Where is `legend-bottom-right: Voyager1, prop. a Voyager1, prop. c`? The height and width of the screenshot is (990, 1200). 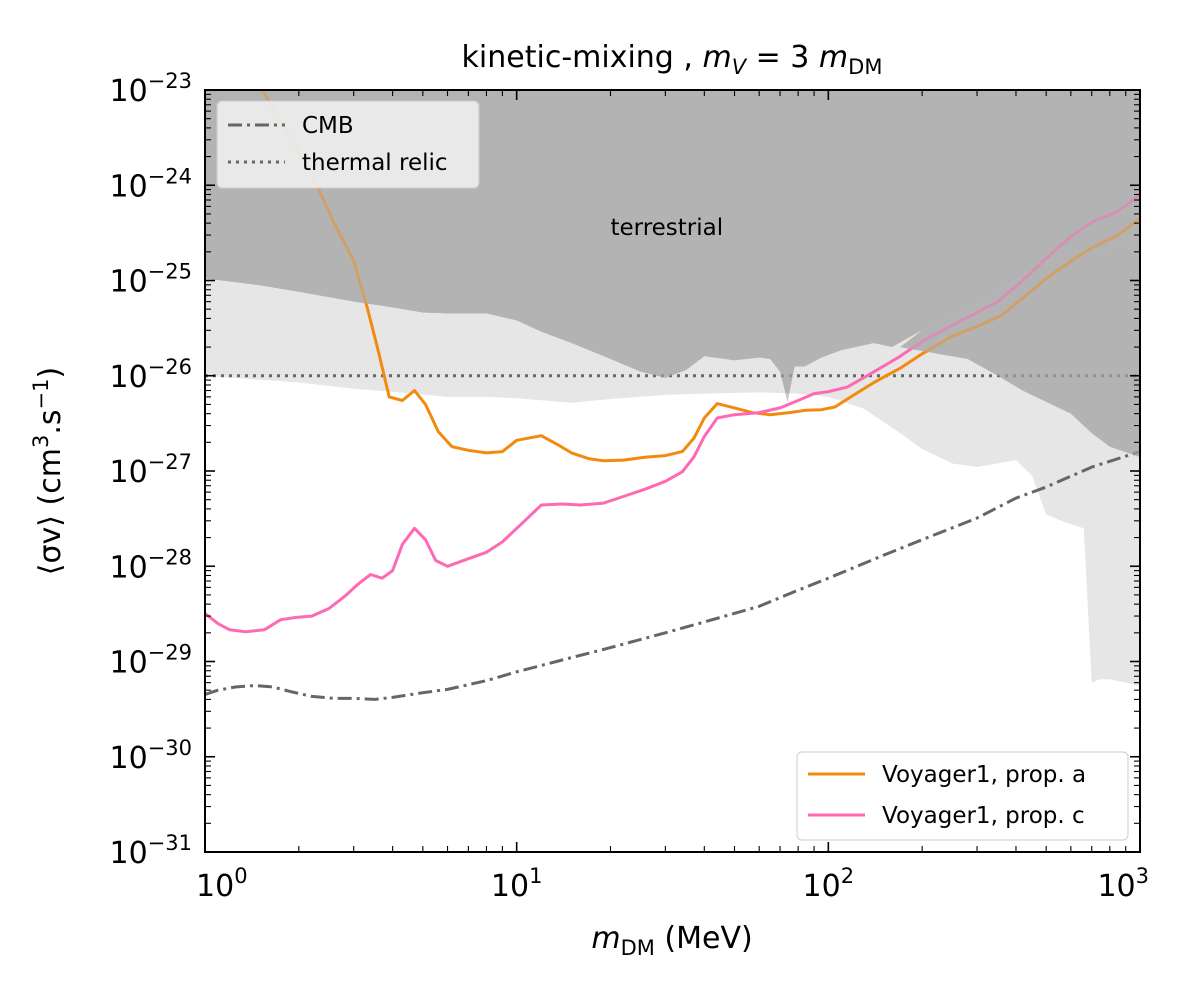 legend-bottom-right: Voyager1, prop. a Voyager1, prop. c is located at coordinates (962, 796).